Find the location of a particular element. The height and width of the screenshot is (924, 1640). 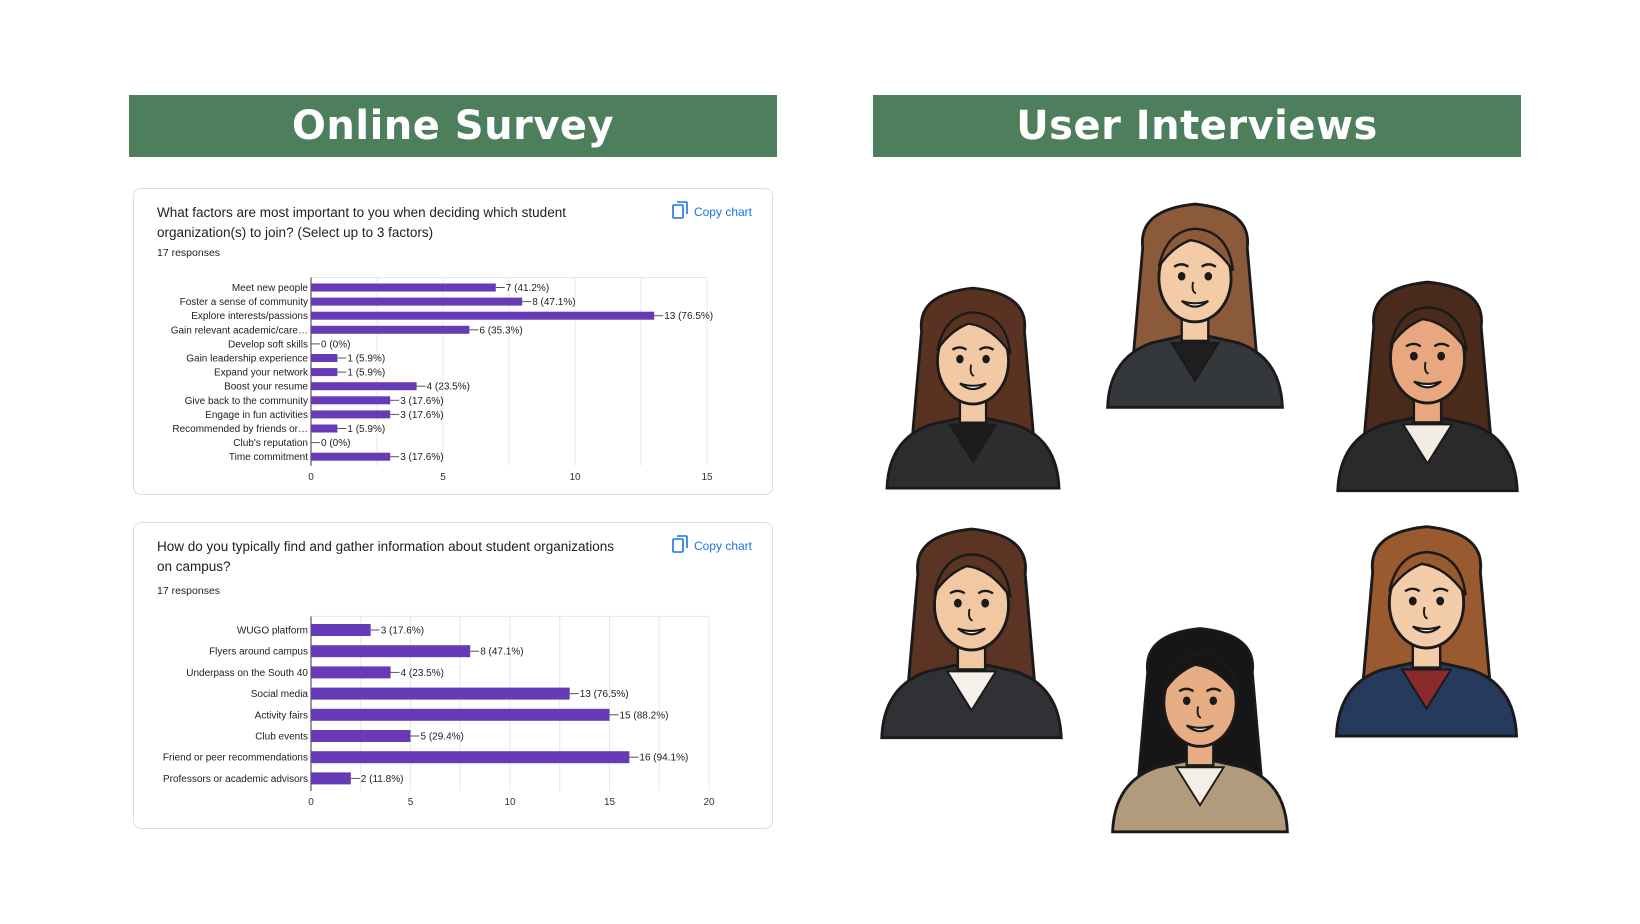

interviewee-6-avatar is located at coordinates (1426, 625).